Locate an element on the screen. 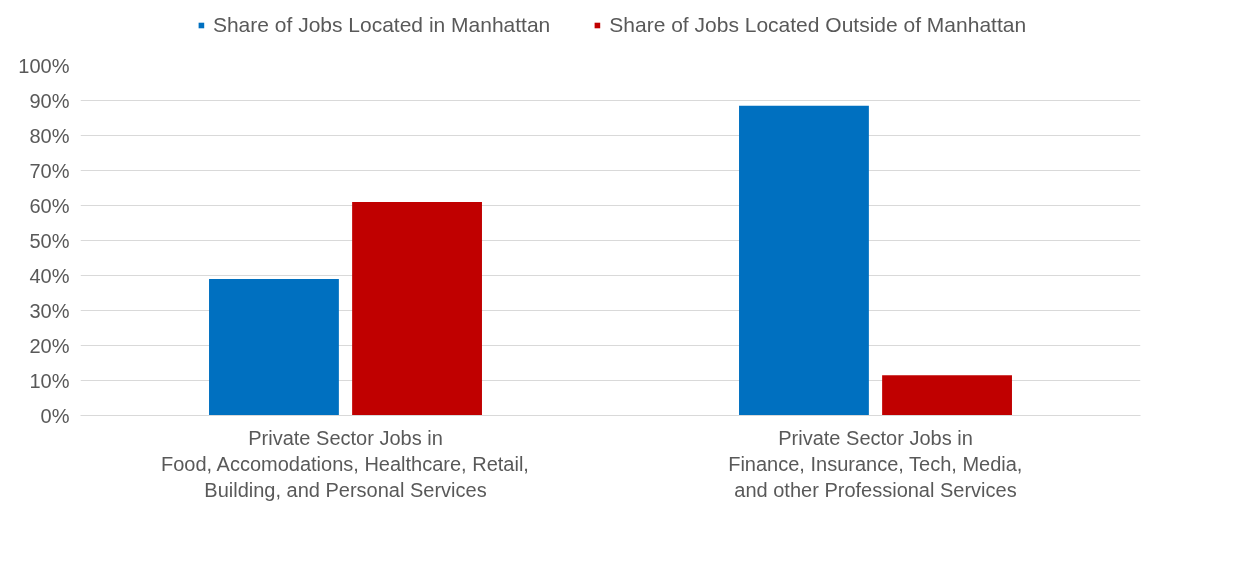  x-tick-label: Private Sector Jobs in Food, Accomodations, Healthcare, Retail, Building, and Personal Services is located at coordinates (344, 464).